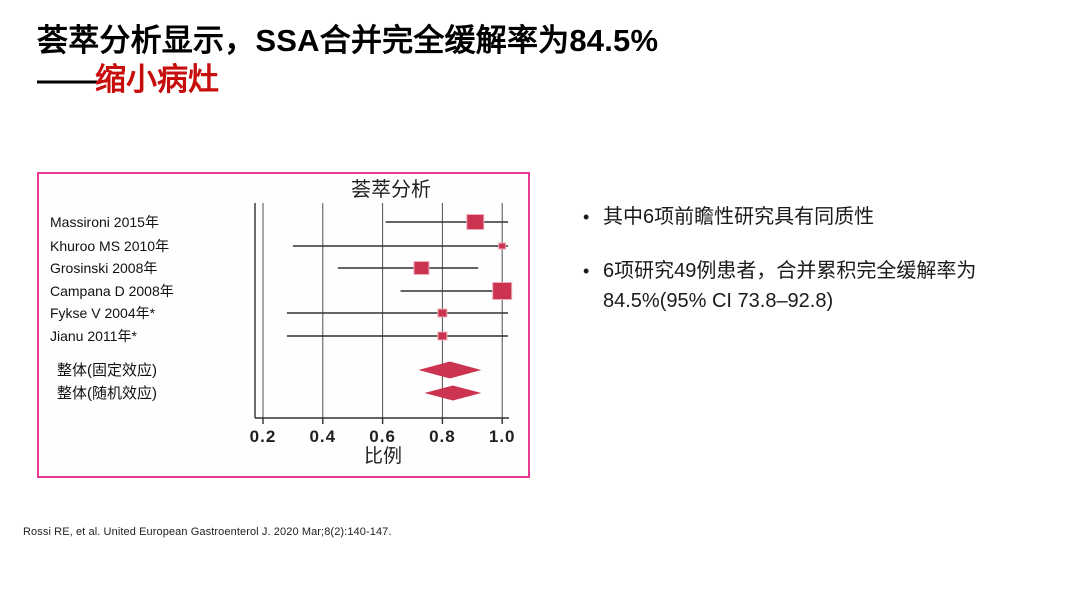  I want to click on slide-header: 荟萃分析显示，SSA合并完全缓解率为84.5% ——缩小病灶, so click(347, 60).